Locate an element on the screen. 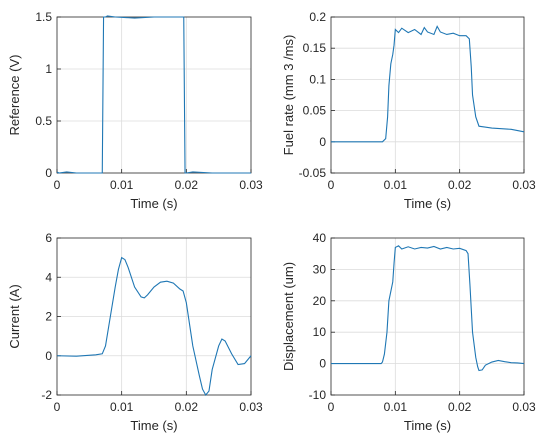 Image resolution: width=550 pixels, height=442 pixels. y-tick-label: 10 is located at coordinates (320, 332).